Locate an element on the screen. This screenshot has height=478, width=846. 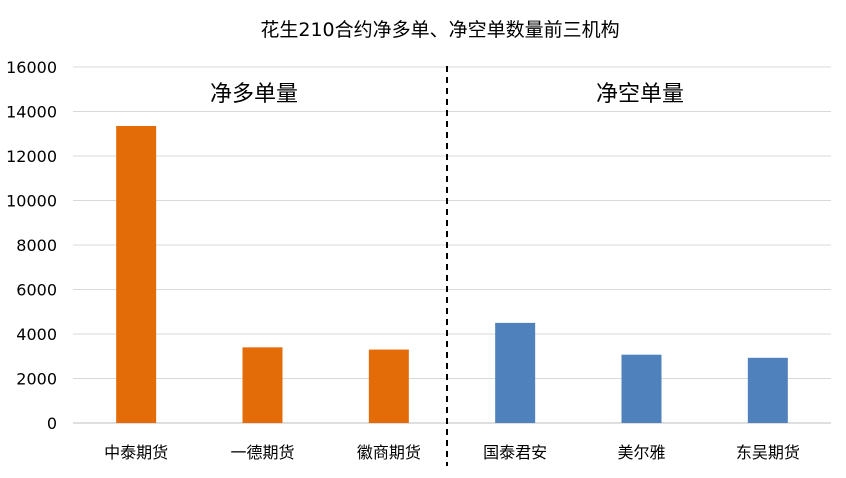
chart-title: 花生210合约净多单、净空单数量前三机构 is located at coordinates (439, 30).